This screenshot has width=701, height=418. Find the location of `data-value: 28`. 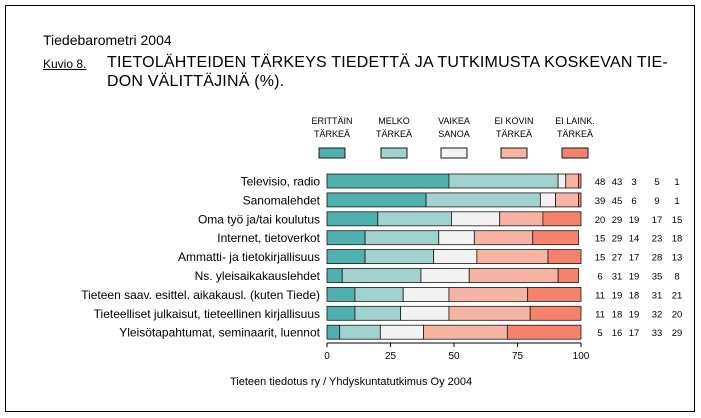

data-value: 28 is located at coordinates (657, 258).